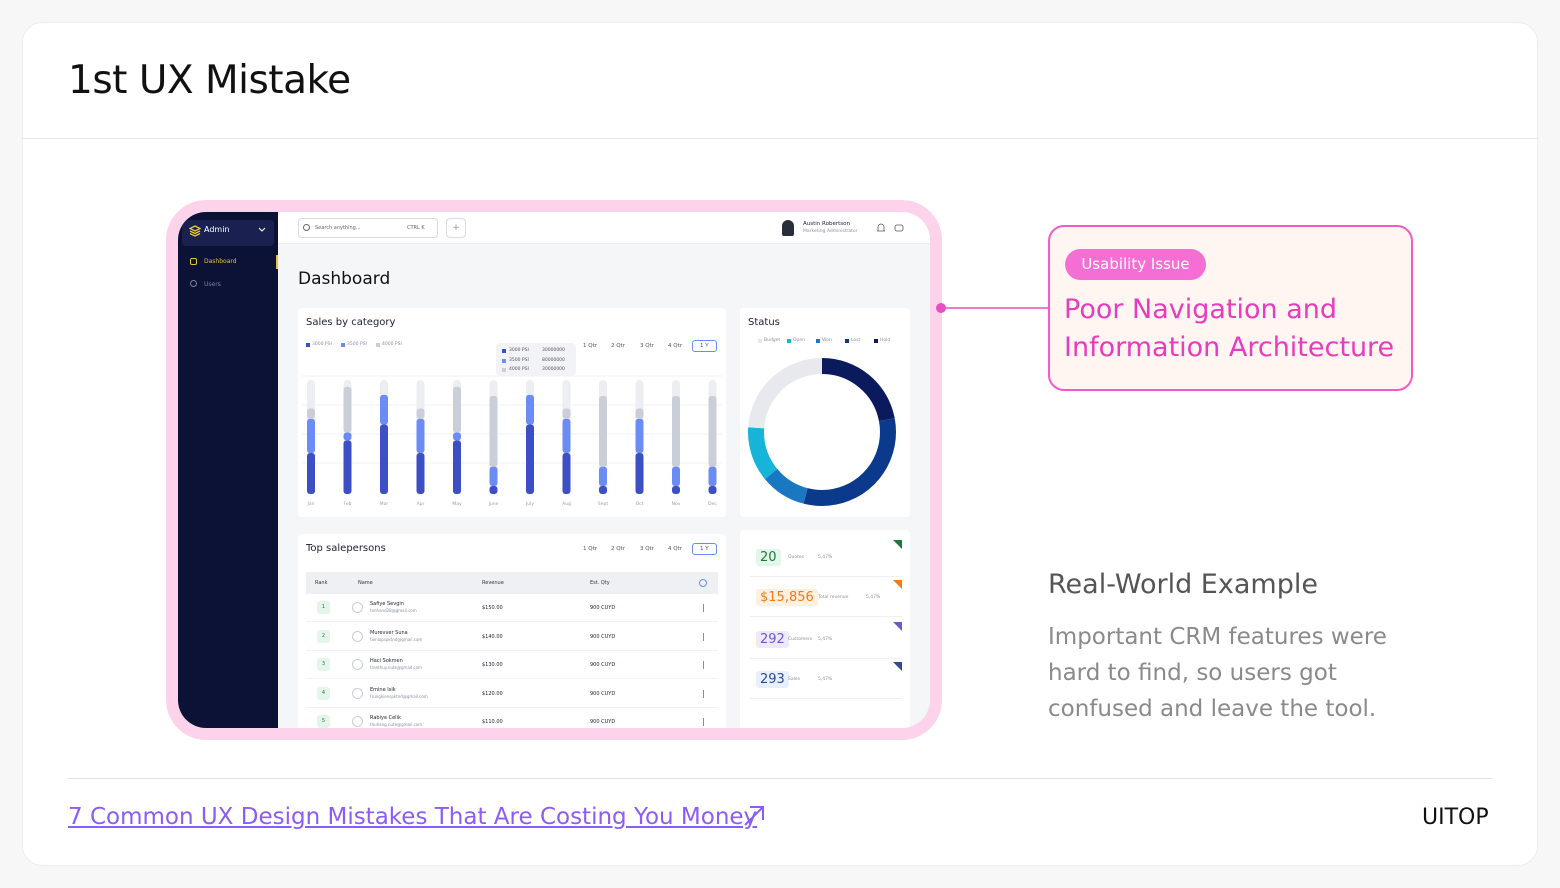 The width and height of the screenshot is (1560, 888). I want to click on nav-item: Dashboard, so click(220, 261).